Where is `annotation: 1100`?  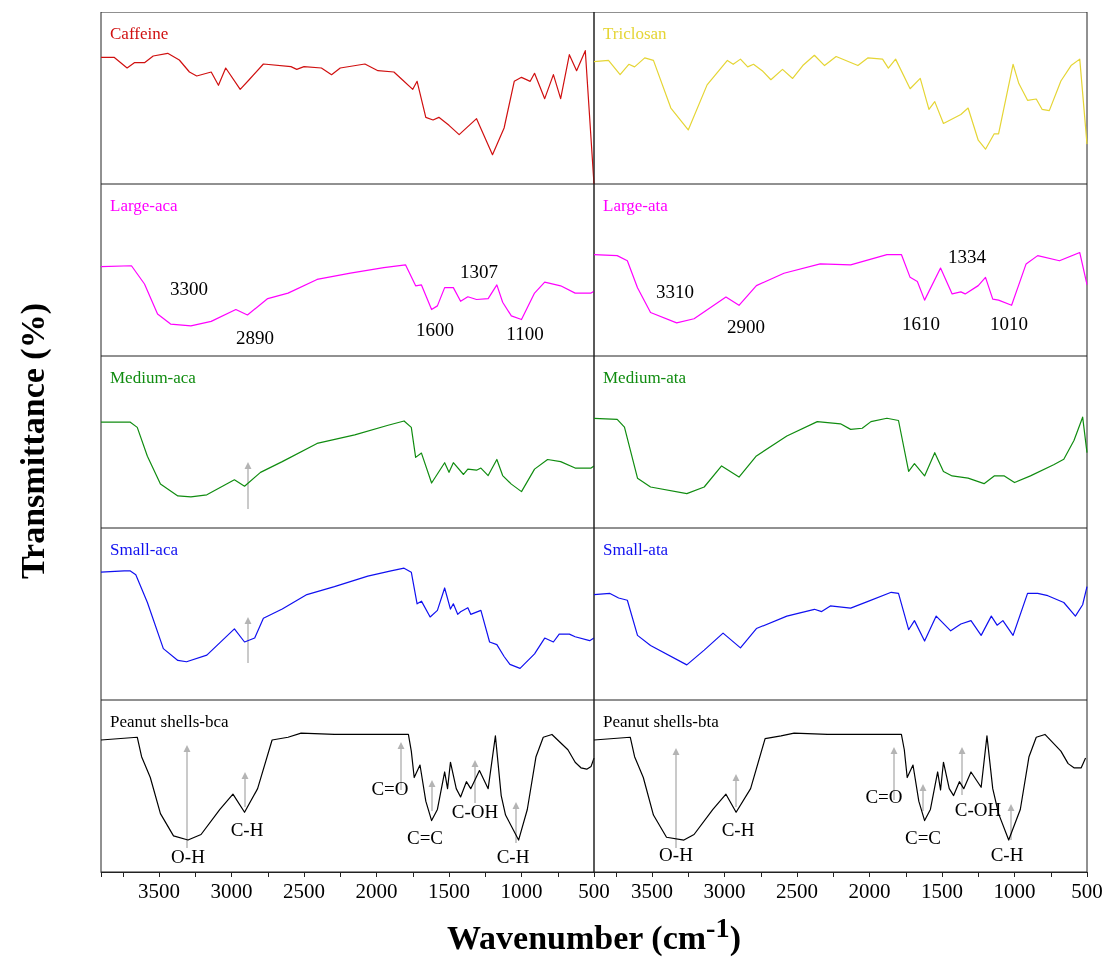 annotation: 1100 is located at coordinates (525, 334).